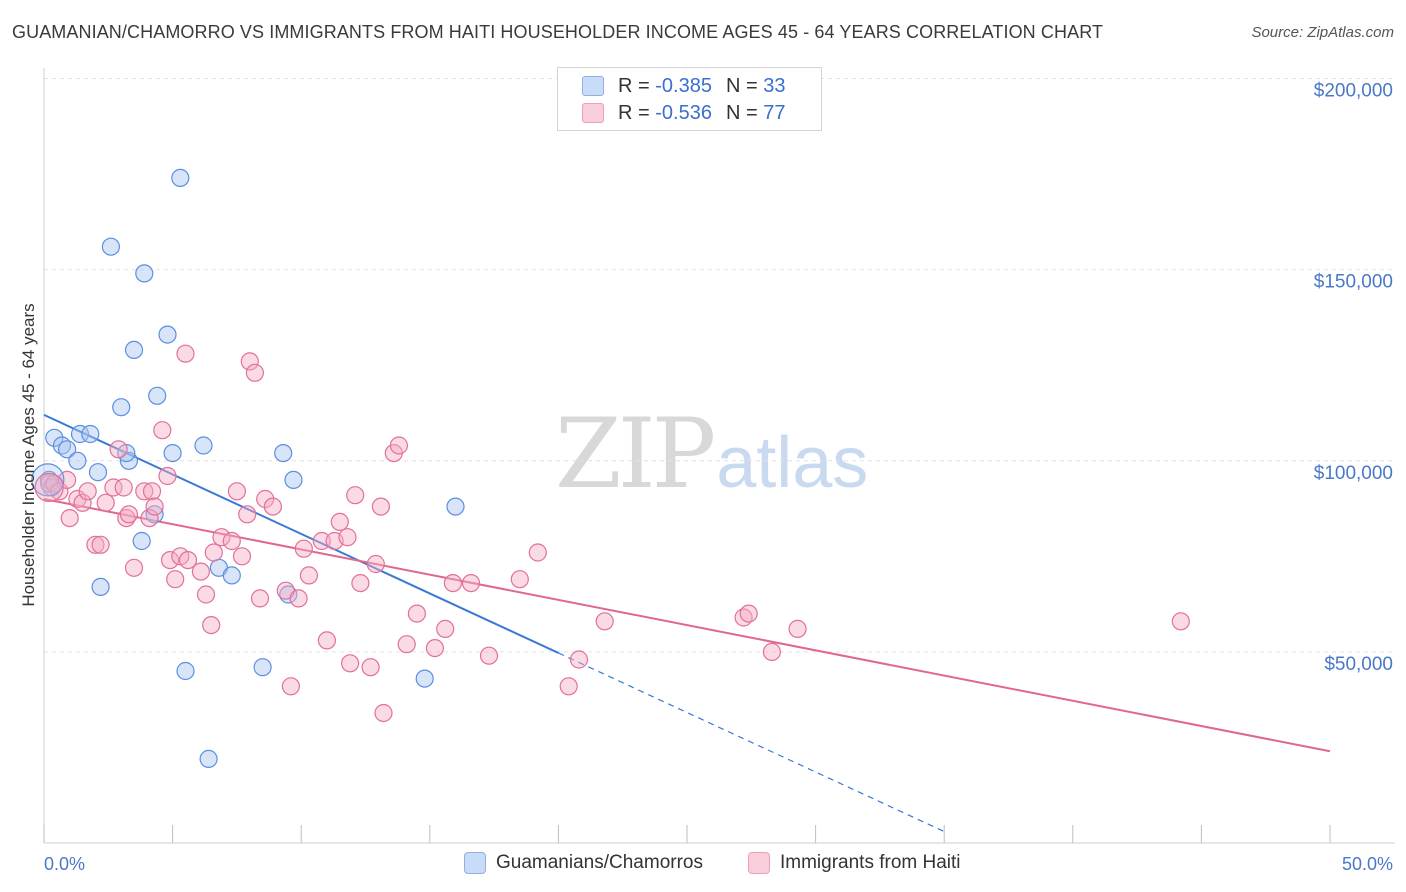  I want to click on series-legend-guamanians: Guamanians/Chamorros, so click(583, 863).